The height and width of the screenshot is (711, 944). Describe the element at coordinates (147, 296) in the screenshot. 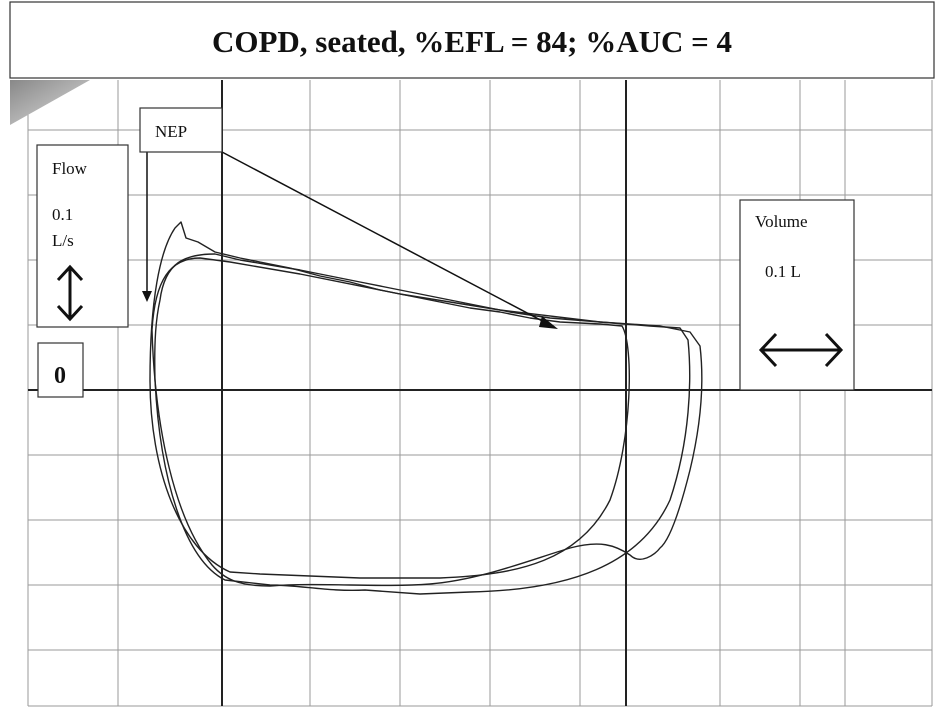

I see `nep-arrowhead` at that location.